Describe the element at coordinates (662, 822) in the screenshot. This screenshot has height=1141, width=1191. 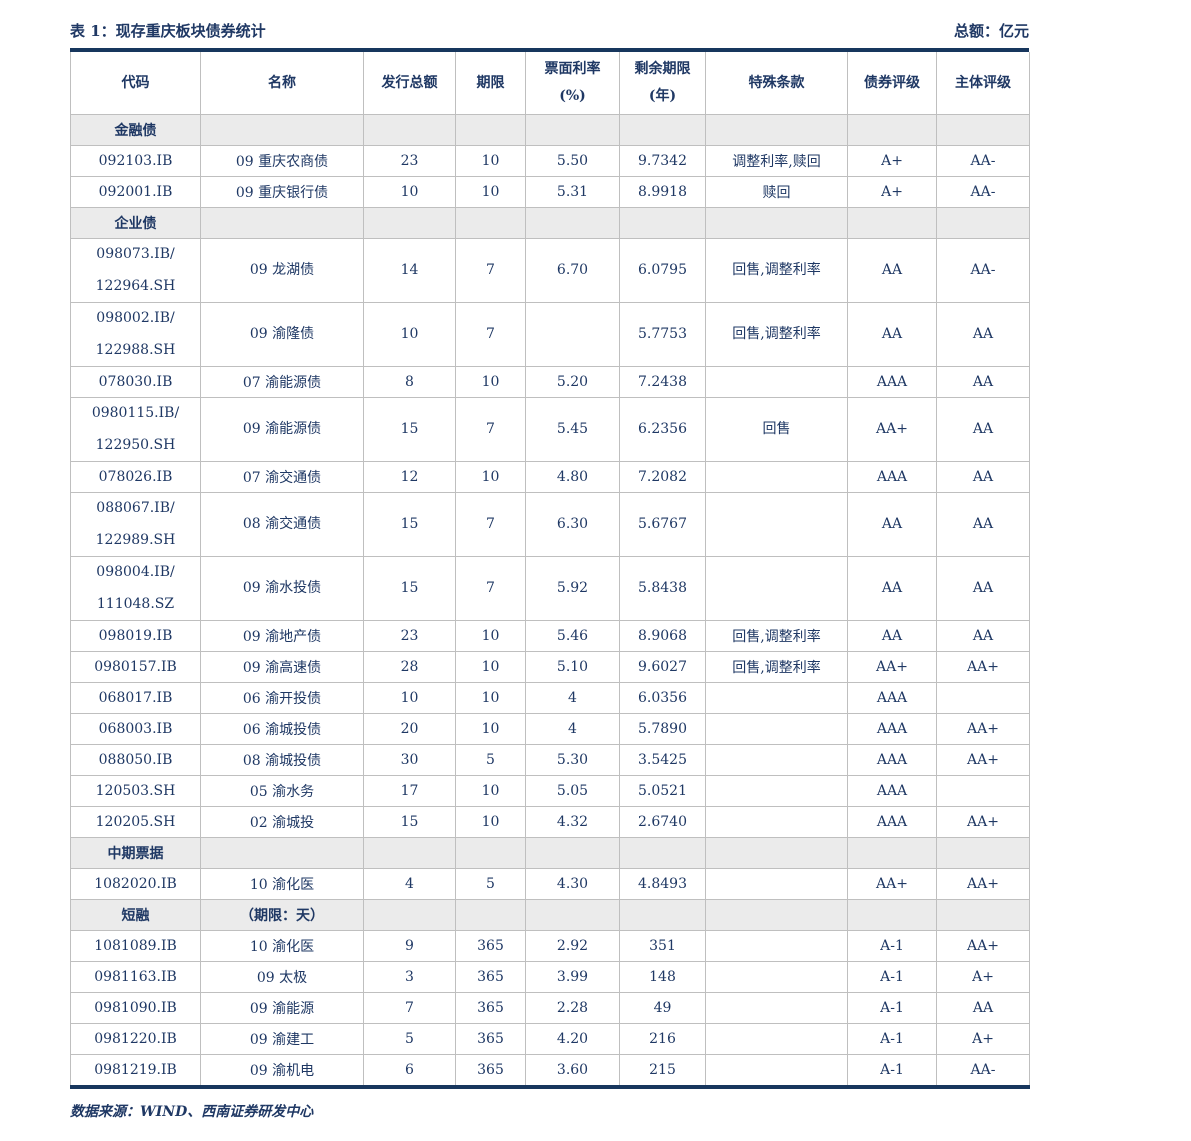
I see `table-cell: 2.6740` at that location.